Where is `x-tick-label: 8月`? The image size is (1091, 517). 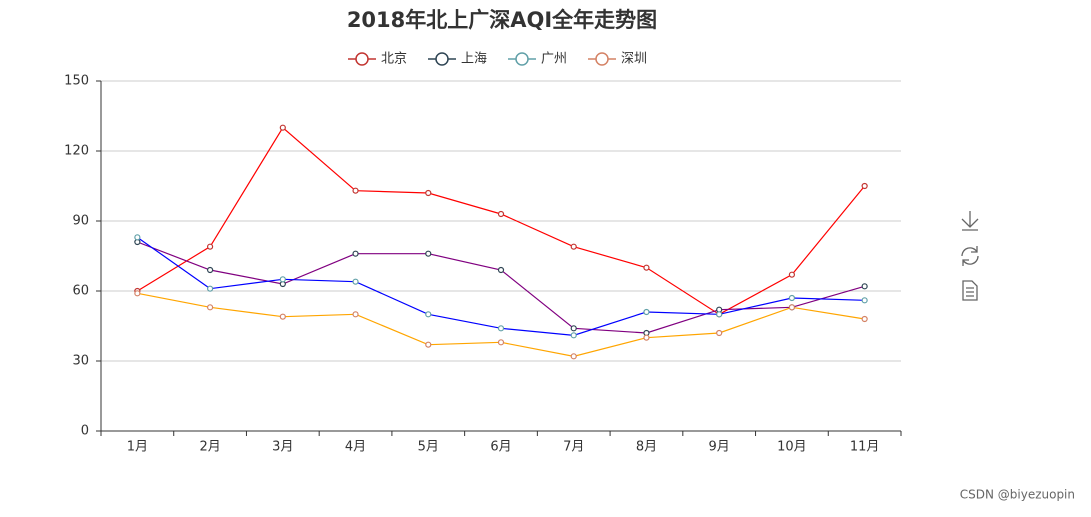 x-tick-label: 8月 is located at coordinates (646, 447).